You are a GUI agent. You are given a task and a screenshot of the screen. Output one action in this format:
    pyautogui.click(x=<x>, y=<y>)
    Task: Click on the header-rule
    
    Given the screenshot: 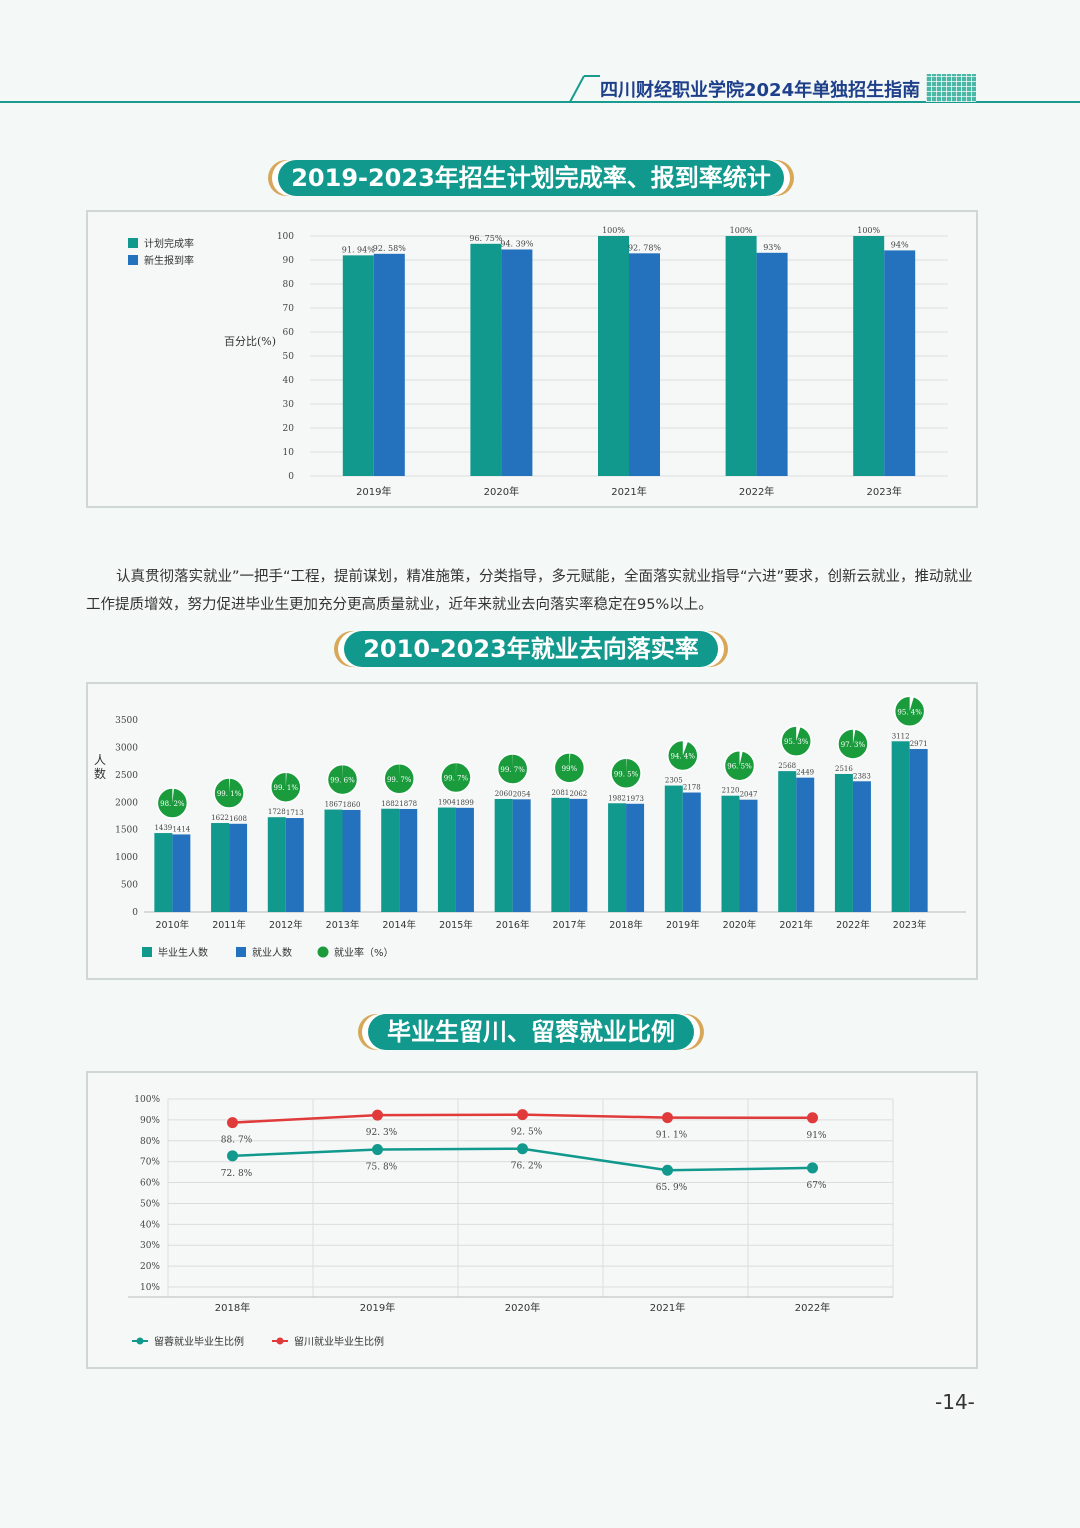 What is the action you would take?
    pyautogui.click(x=540, y=102)
    